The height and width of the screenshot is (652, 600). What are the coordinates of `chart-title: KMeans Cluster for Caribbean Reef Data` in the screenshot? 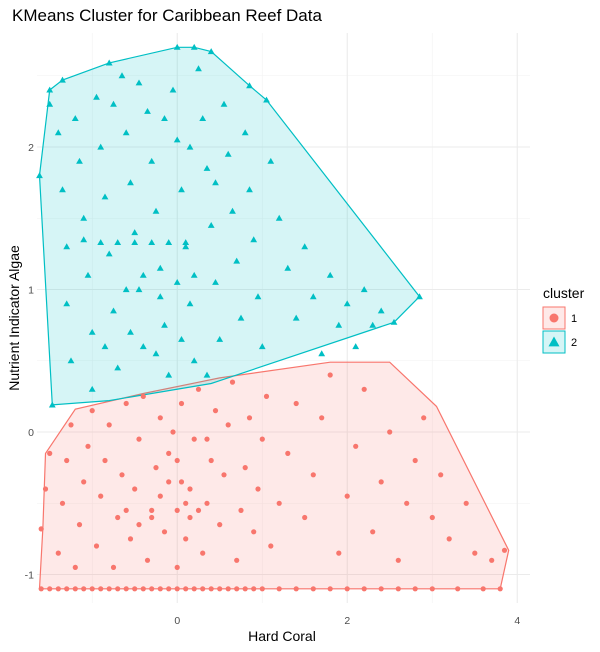 It's located at (167, 15).